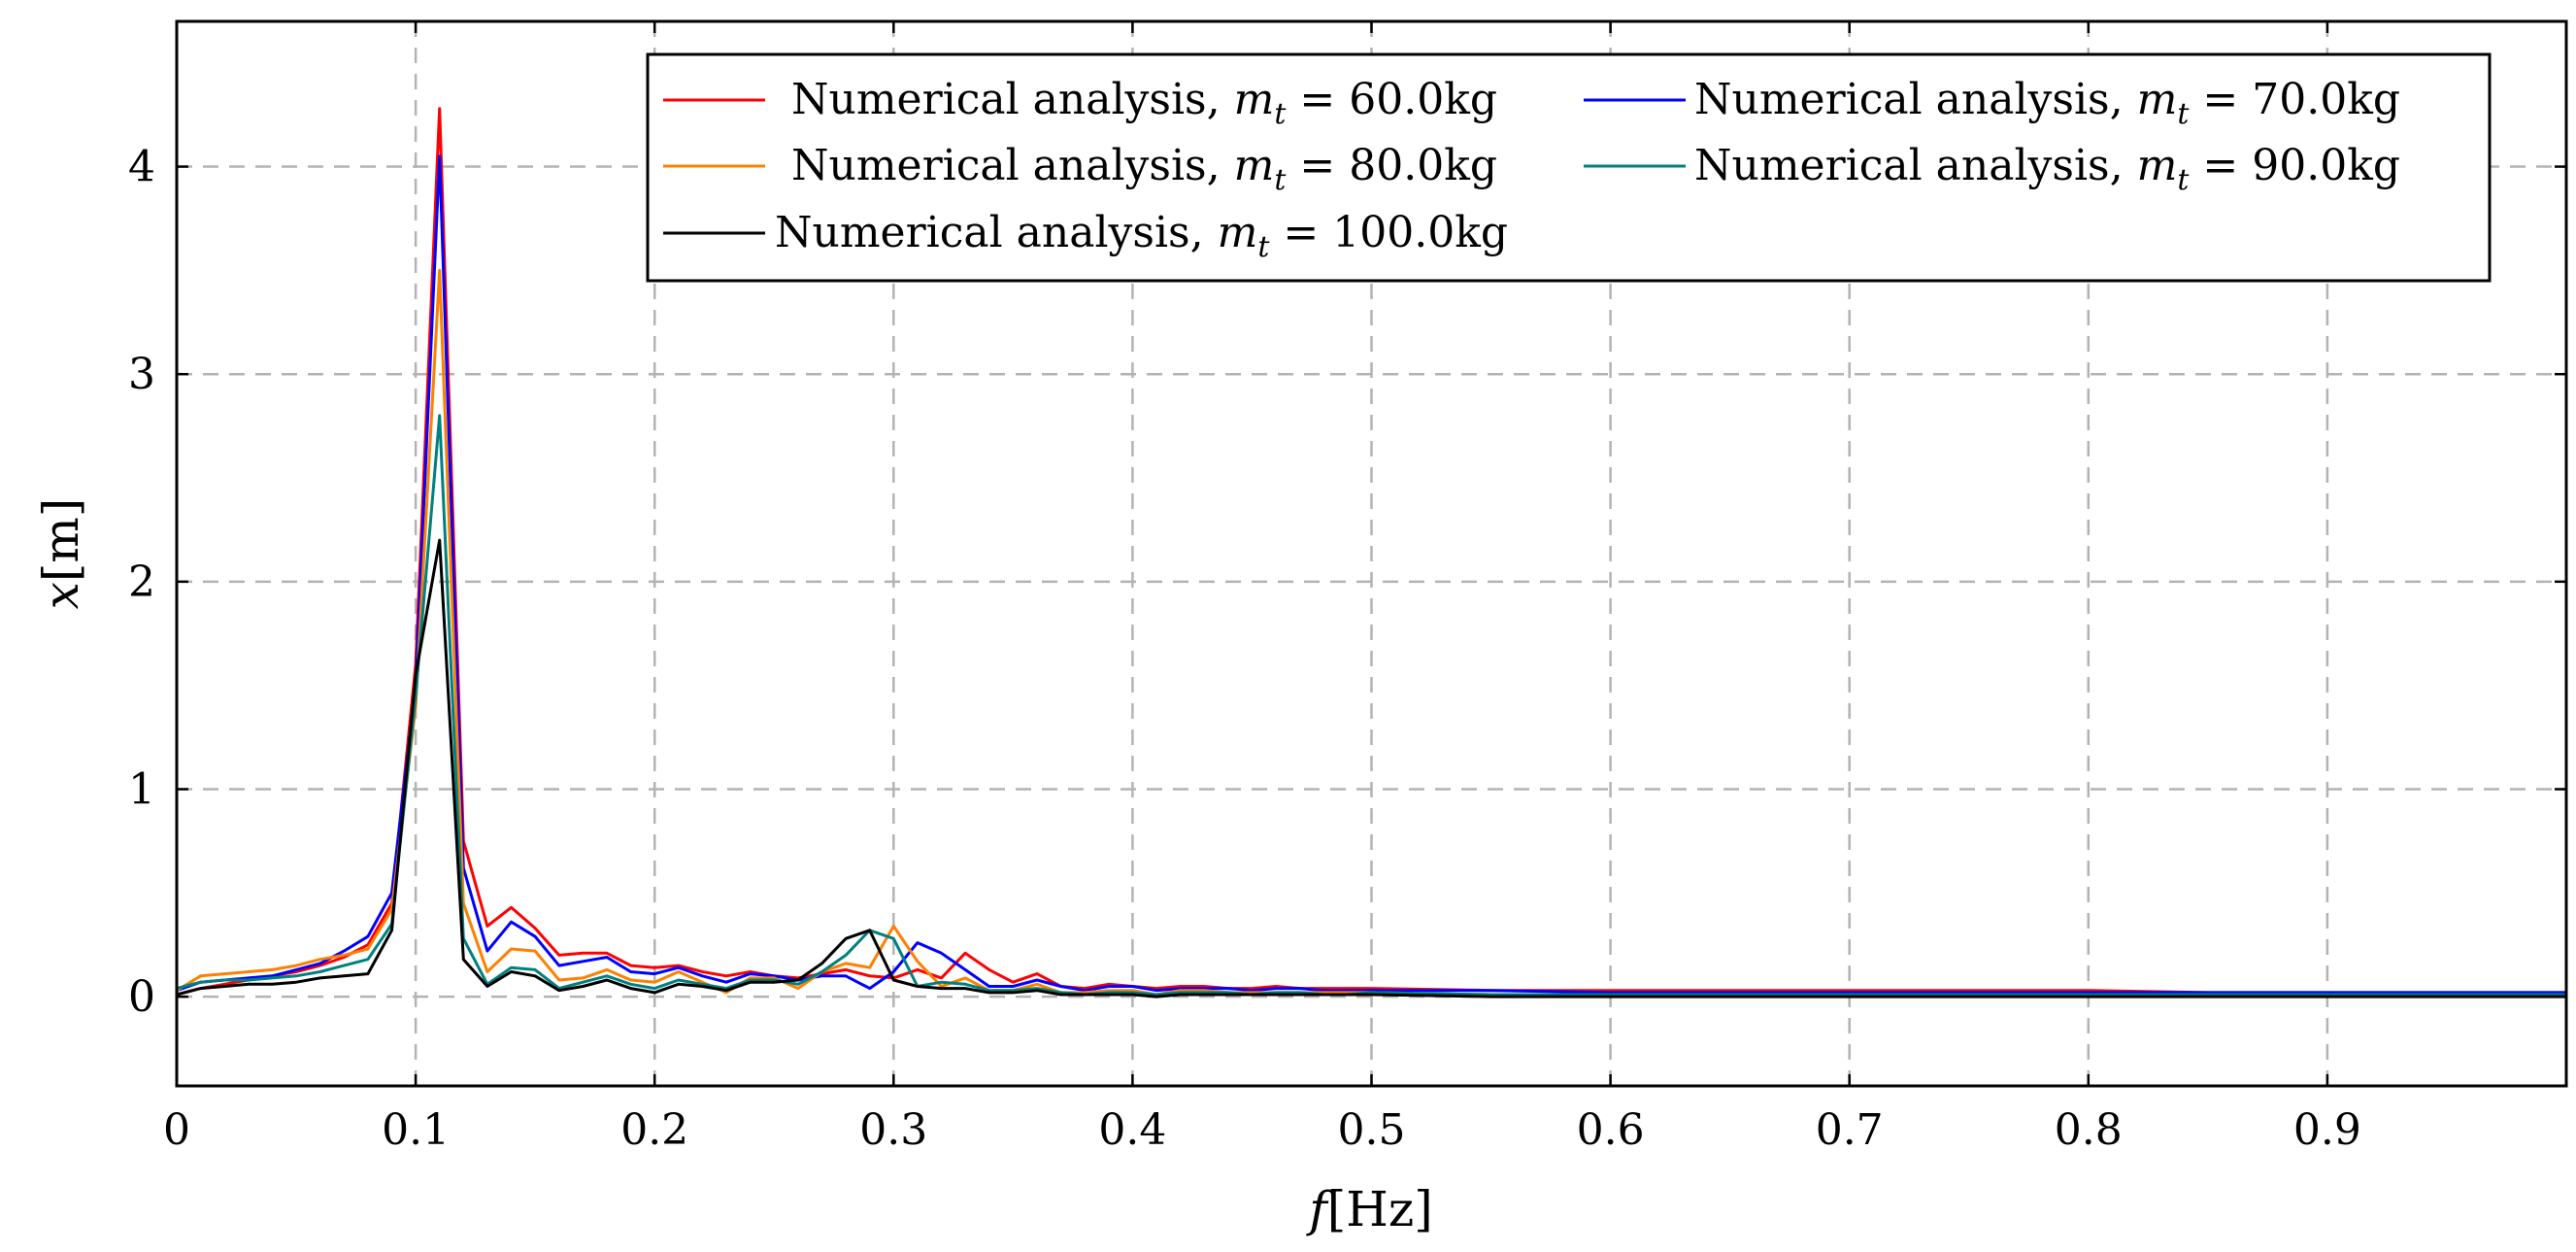 The image size is (2576, 1252). What do you see at coordinates (2327, 1130) in the screenshot?
I see `x-tick-label: 0.9` at bounding box center [2327, 1130].